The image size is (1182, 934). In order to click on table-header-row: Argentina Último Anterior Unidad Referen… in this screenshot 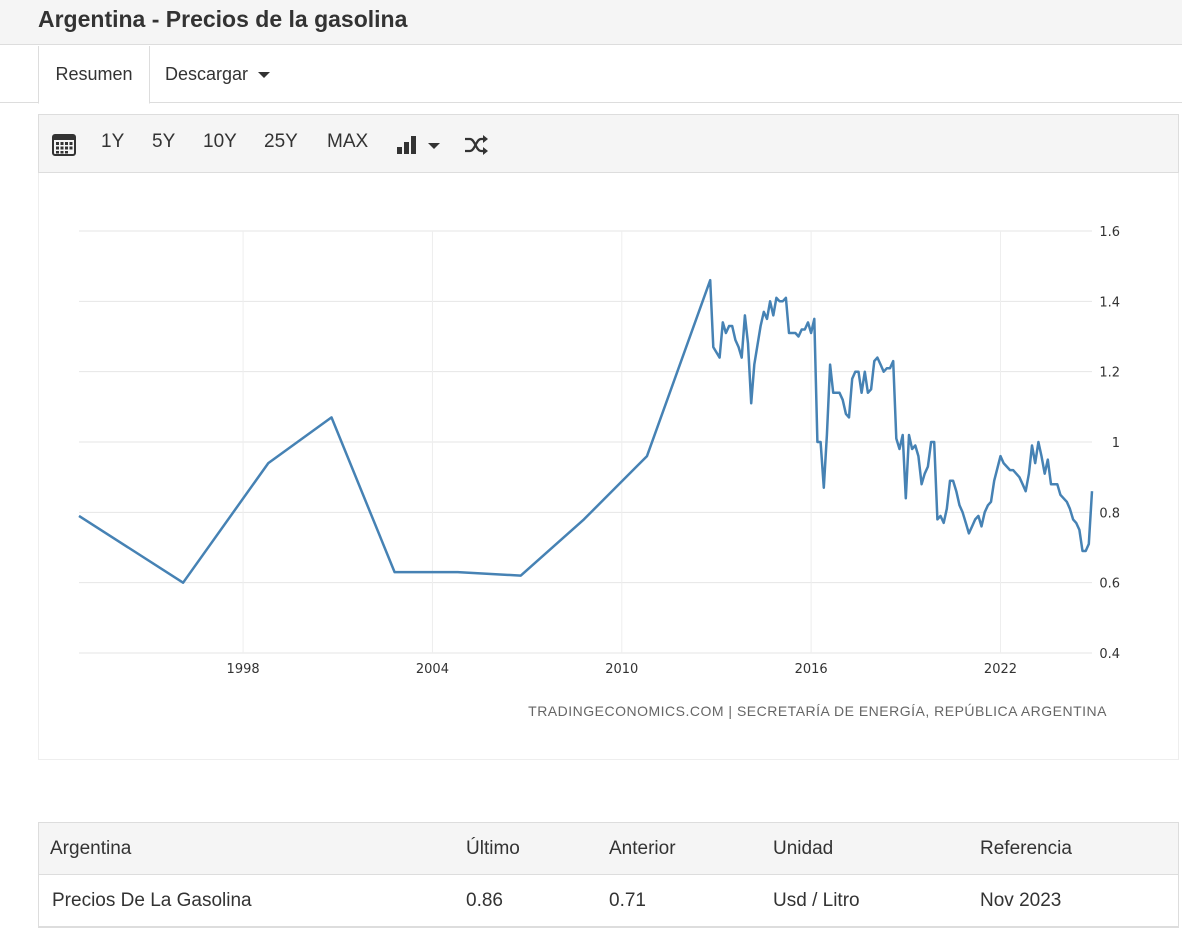, I will do `click(608, 849)`.